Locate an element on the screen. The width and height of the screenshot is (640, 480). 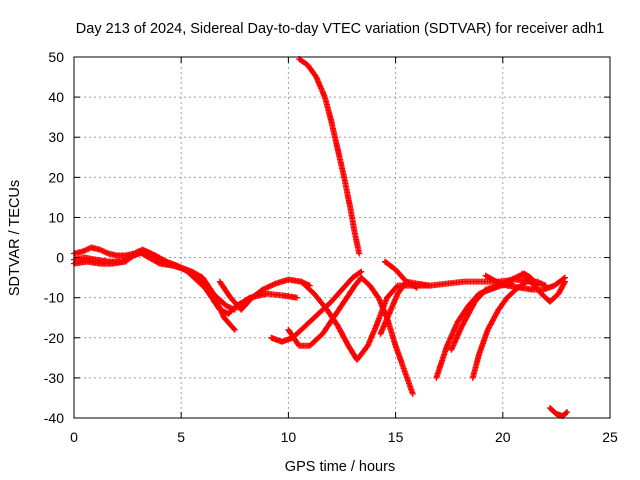
x-tick-label: 5 is located at coordinates (181, 437).